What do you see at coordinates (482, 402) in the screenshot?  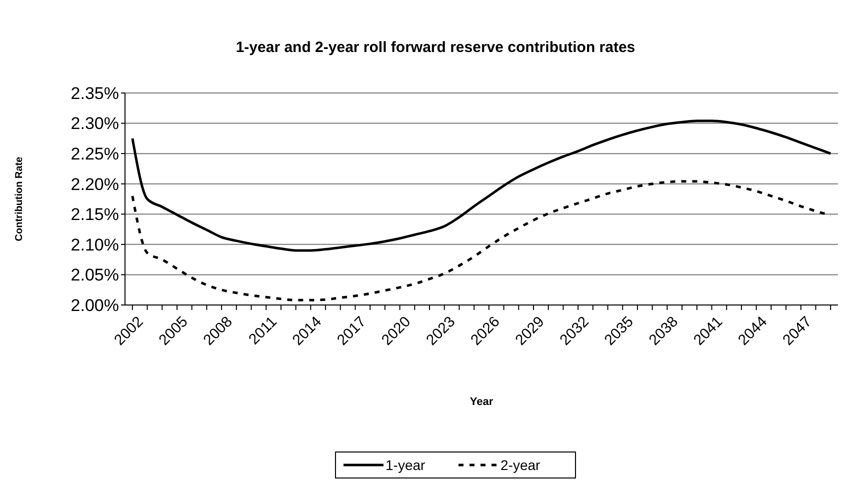 I see `x-axis-title: Year` at bounding box center [482, 402].